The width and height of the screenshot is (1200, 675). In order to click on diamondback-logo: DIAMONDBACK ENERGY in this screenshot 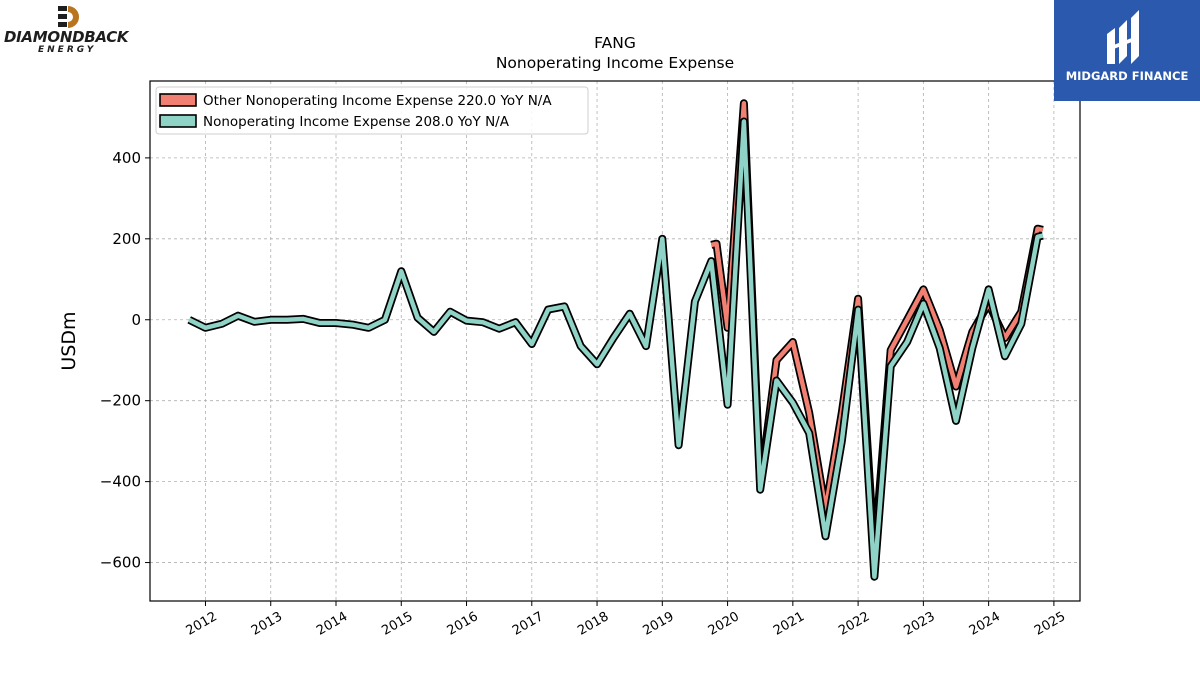, I will do `click(71, 30)`.